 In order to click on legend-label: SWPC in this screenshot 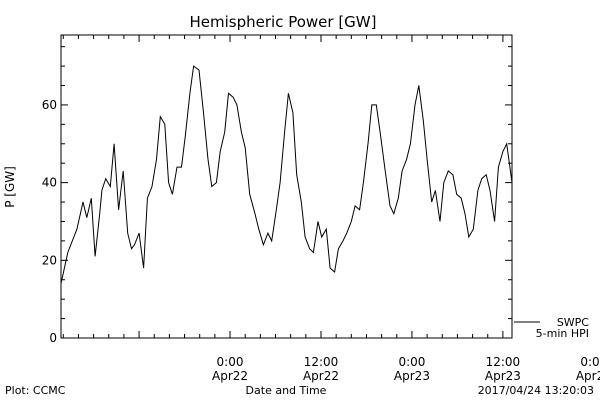, I will do `click(573, 322)`.